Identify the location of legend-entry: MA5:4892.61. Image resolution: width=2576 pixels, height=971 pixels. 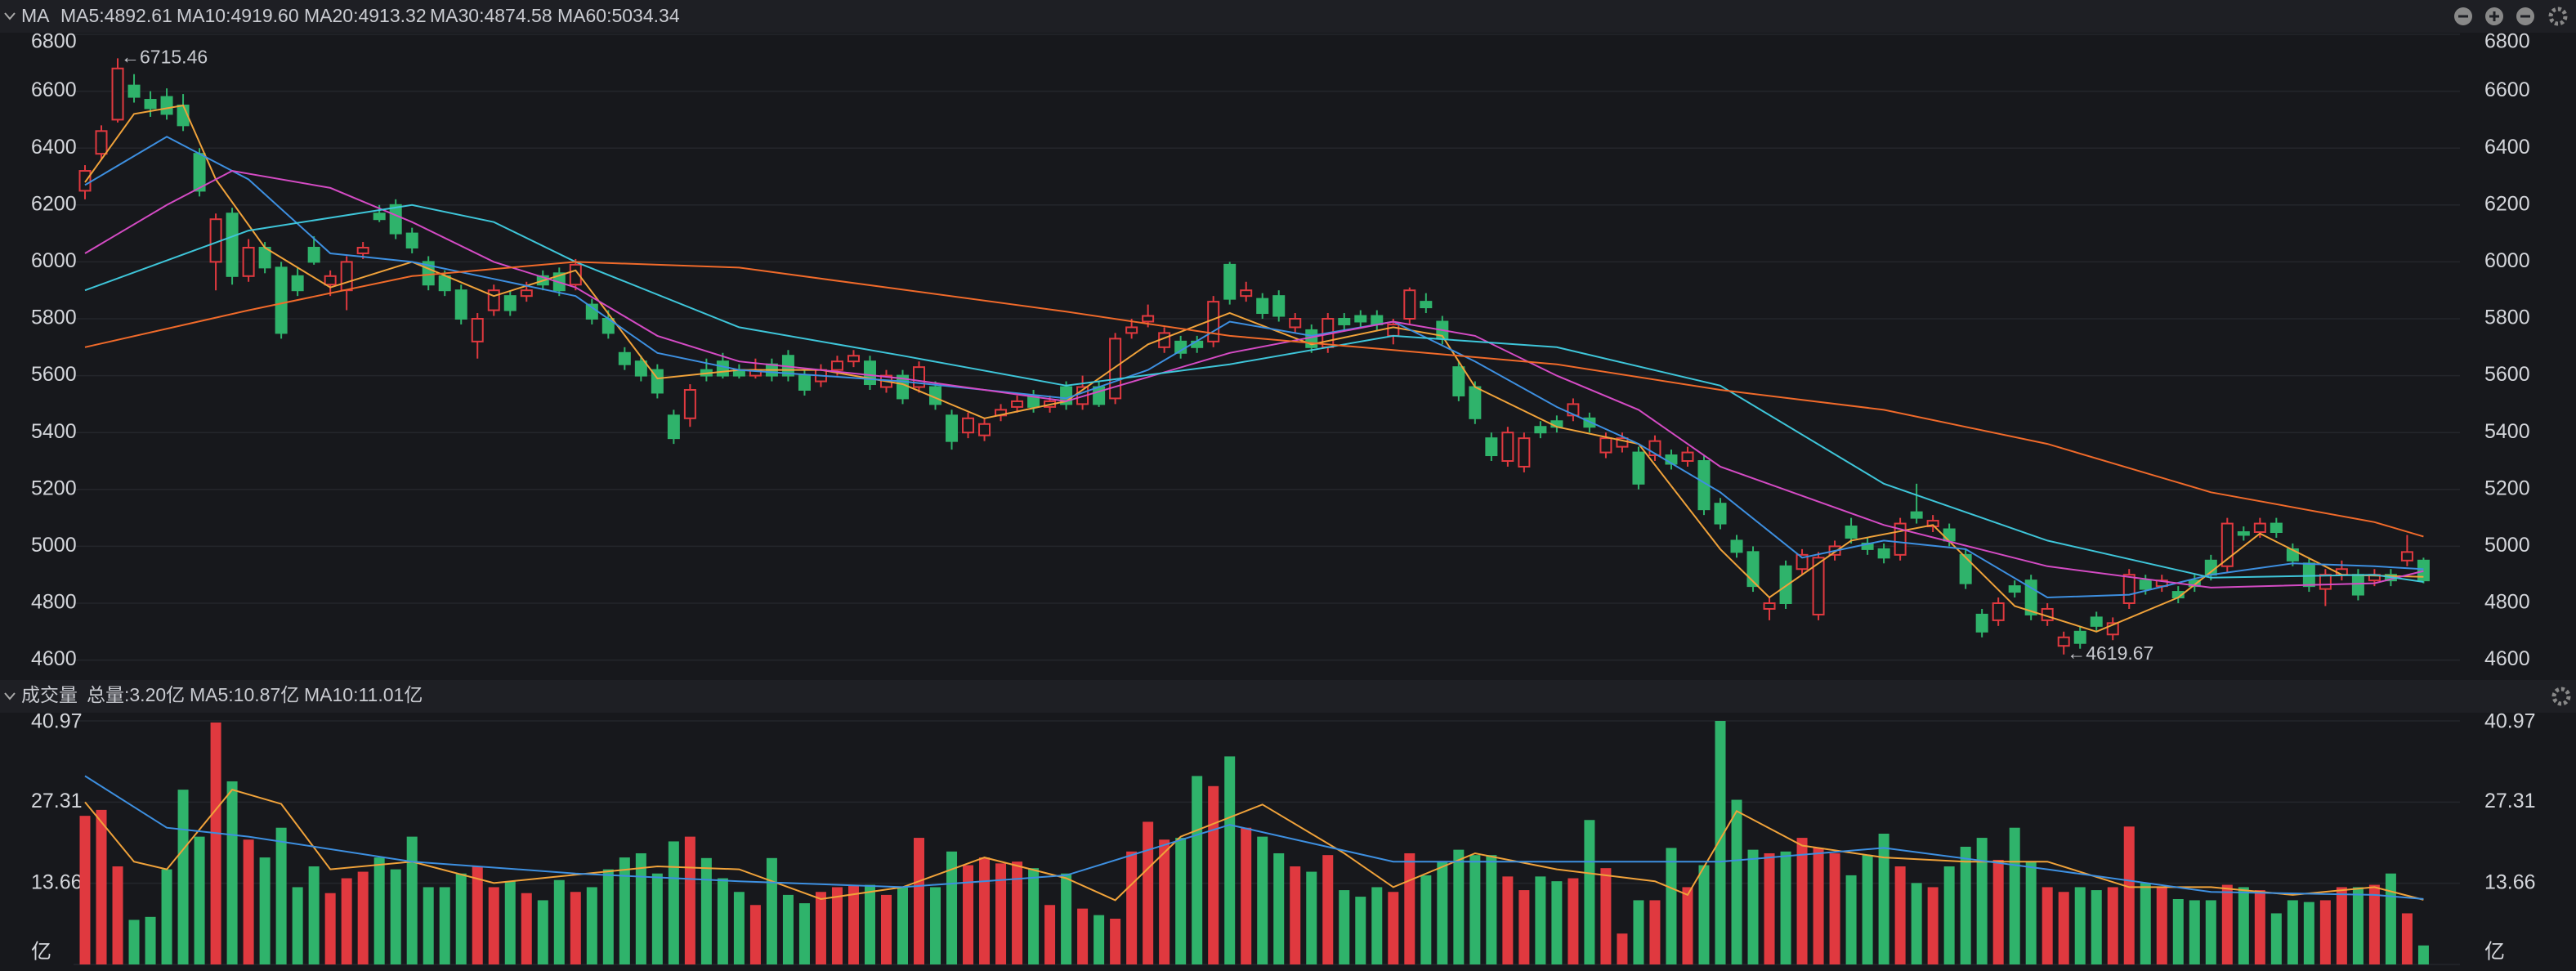
(116, 15).